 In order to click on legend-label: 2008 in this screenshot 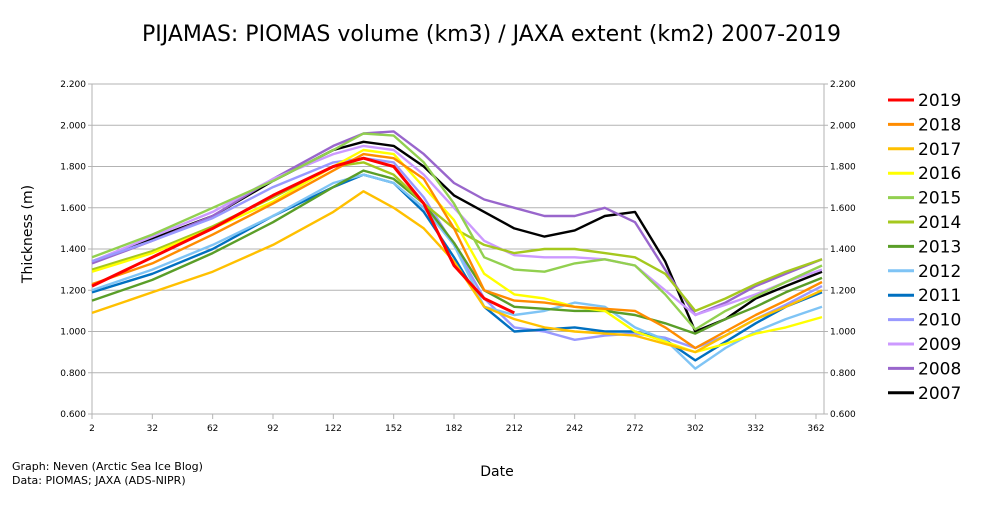, I will do `click(939, 369)`.